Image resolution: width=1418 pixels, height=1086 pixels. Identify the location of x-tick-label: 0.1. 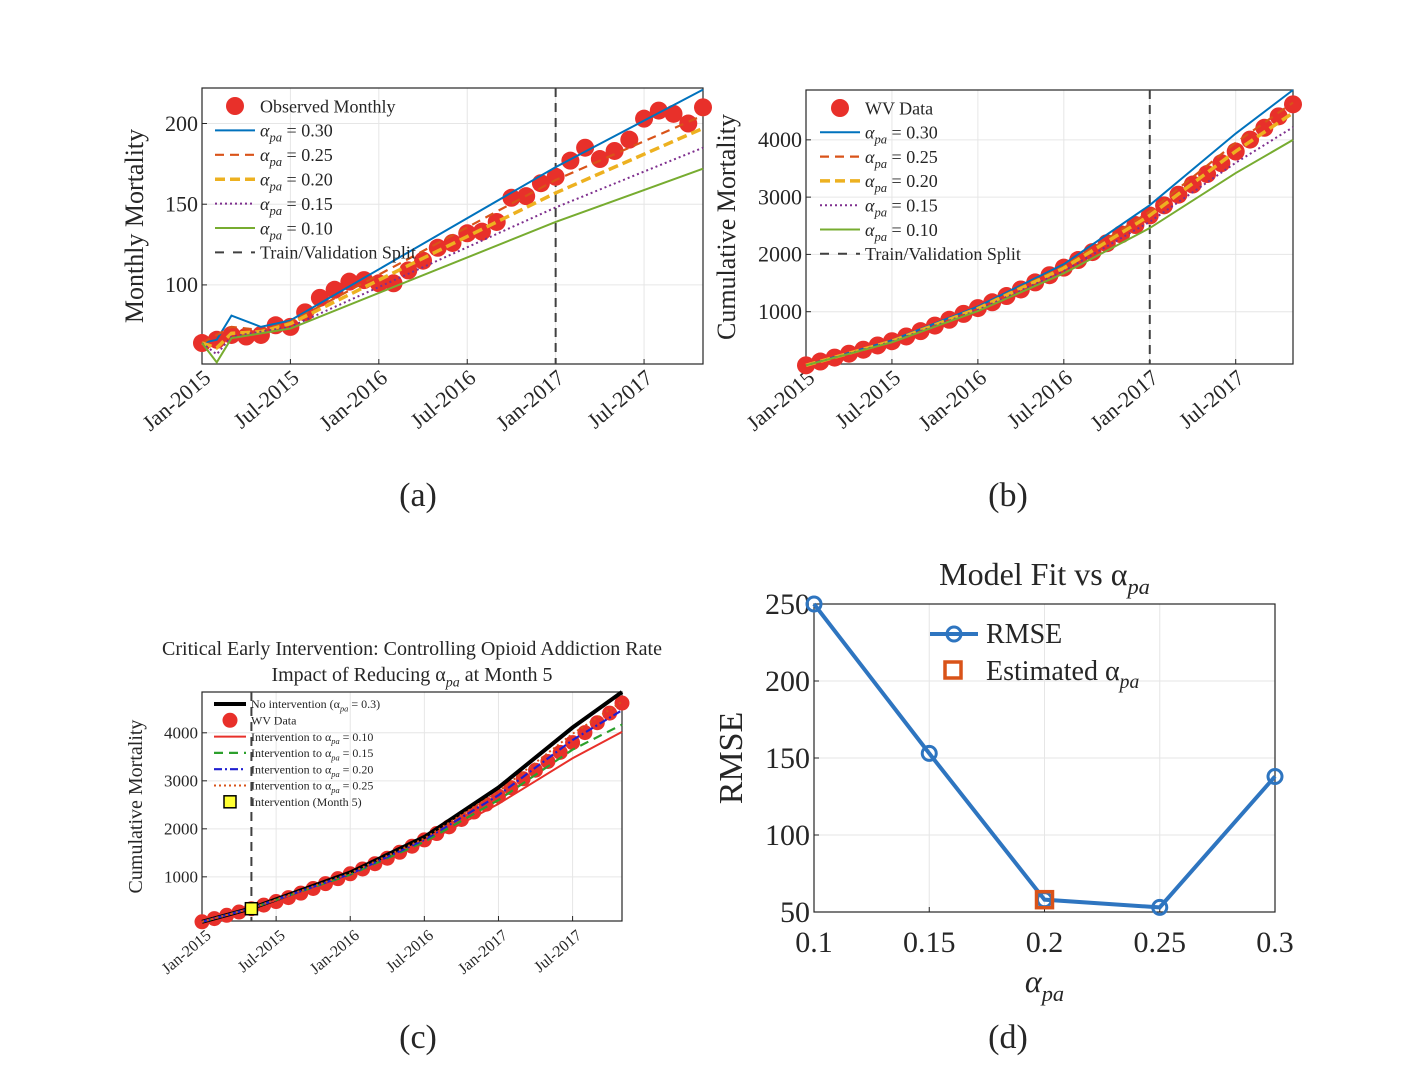
(814, 942).